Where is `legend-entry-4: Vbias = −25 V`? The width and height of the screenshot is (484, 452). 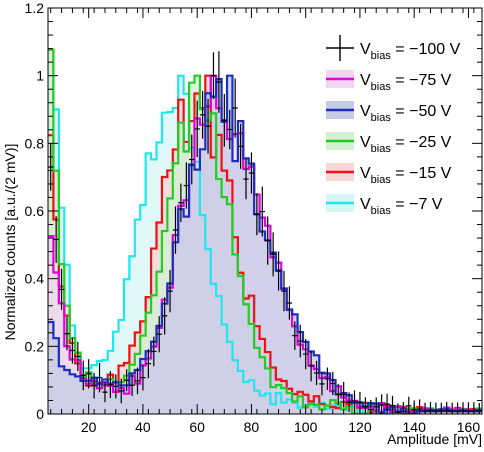
legend-entry-4: Vbias = −25 V is located at coordinates (389, 143).